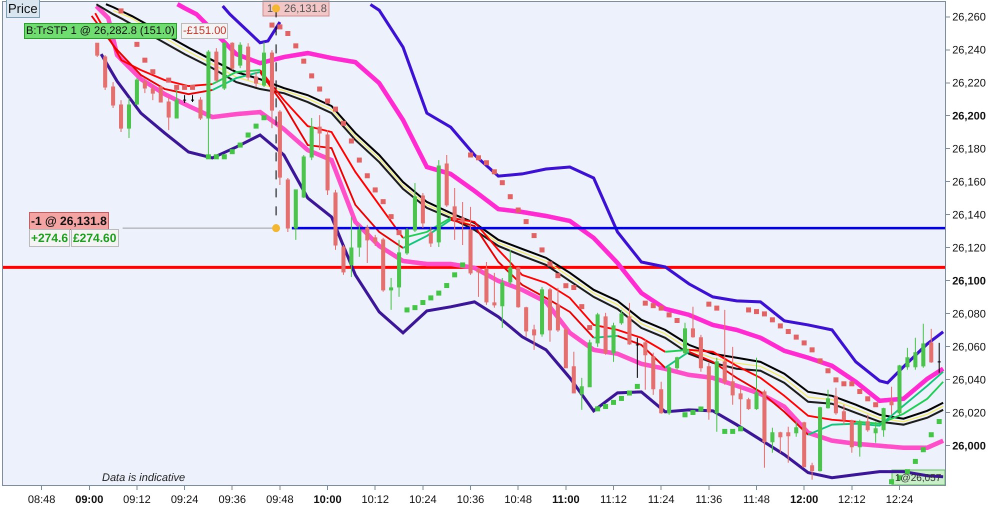 The width and height of the screenshot is (995, 508). What do you see at coordinates (804, 500) in the screenshot?
I see `x-tick-label: 12:00` at bounding box center [804, 500].